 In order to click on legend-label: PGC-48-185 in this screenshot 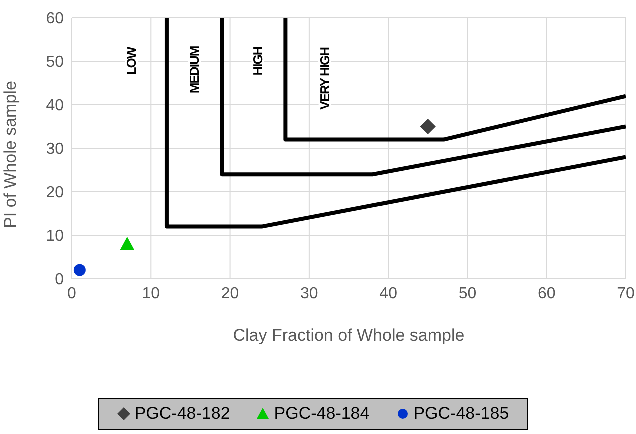, I will do `click(462, 414)`.